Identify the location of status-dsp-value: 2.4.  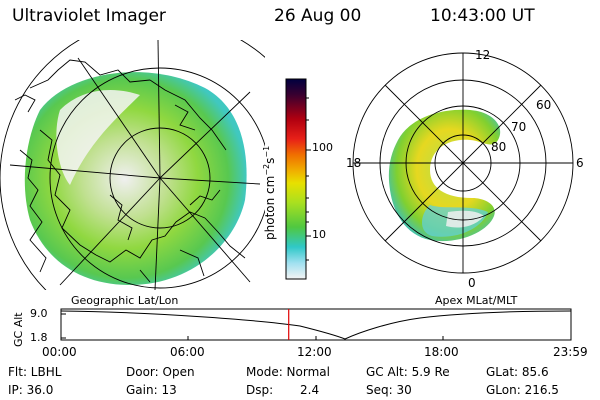
(310, 390).